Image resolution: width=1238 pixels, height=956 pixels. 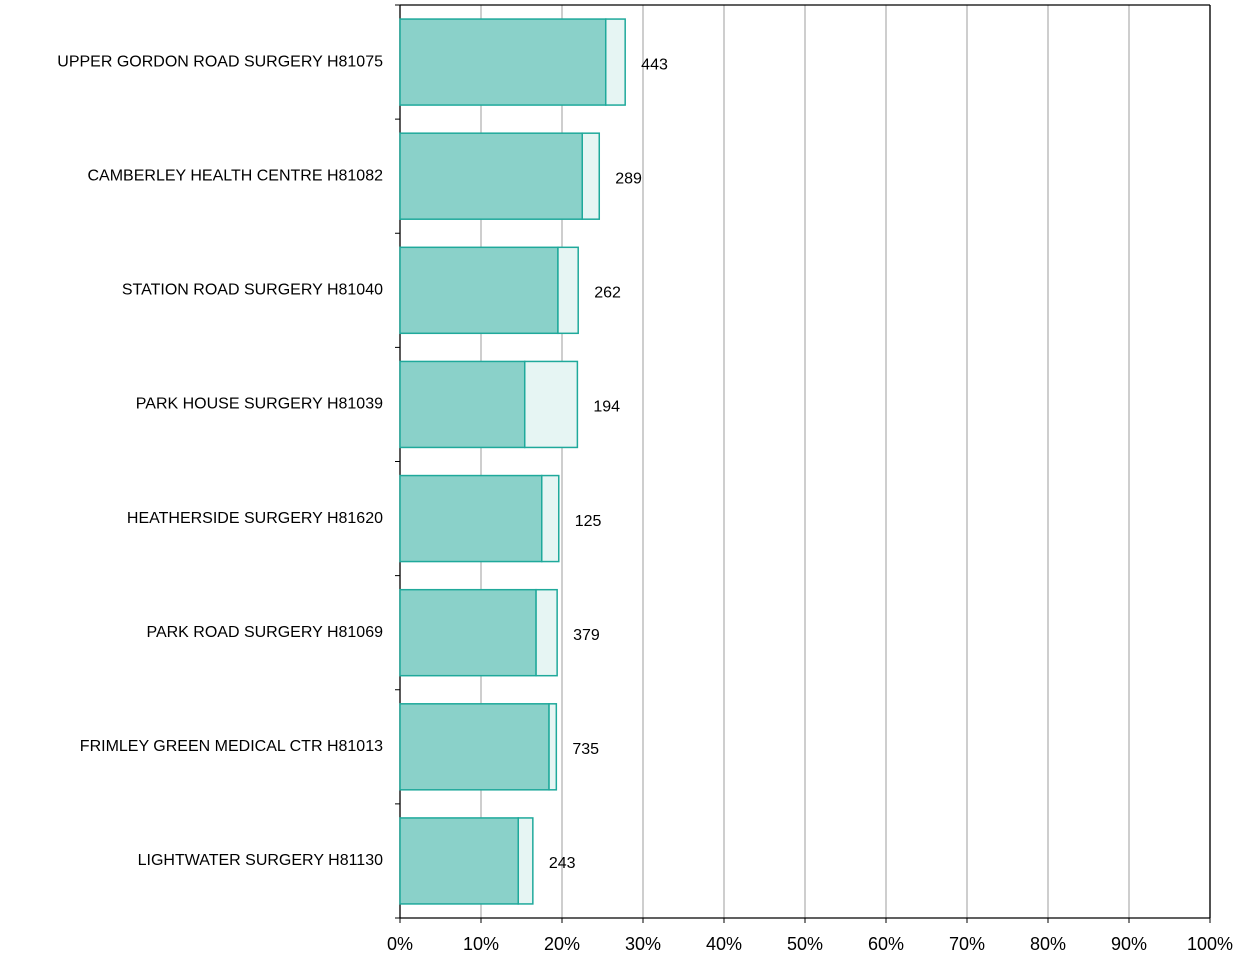 What do you see at coordinates (643, 944) in the screenshot?
I see `x-tick-label: 30%` at bounding box center [643, 944].